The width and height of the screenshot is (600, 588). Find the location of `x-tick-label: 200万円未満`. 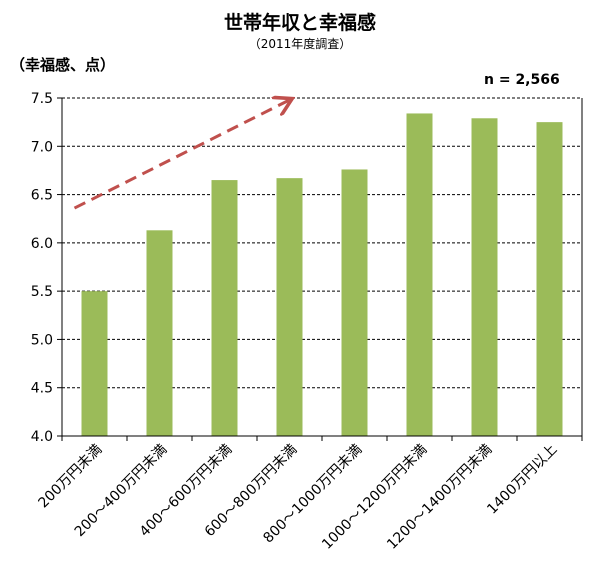

x-tick-label: 200万円未満 is located at coordinates (71, 477).